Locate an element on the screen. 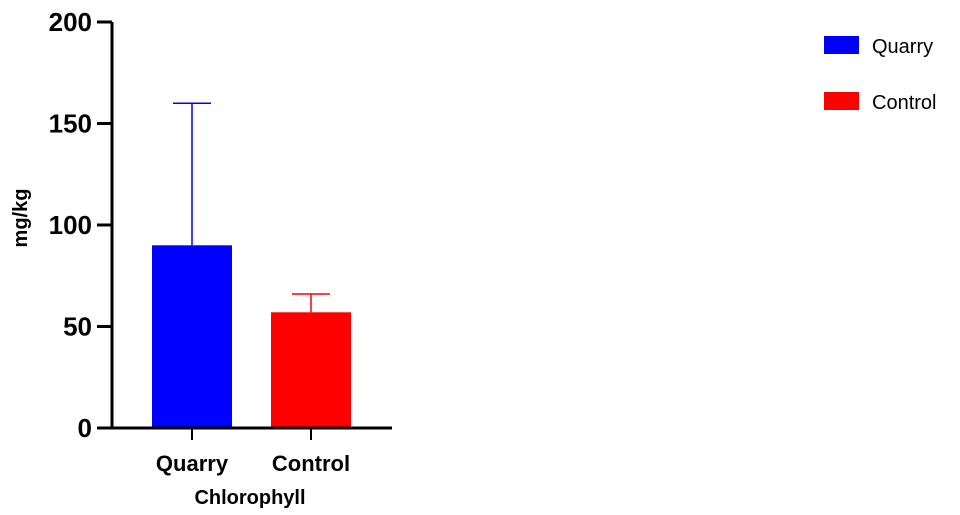 The height and width of the screenshot is (515, 960). legend-swatch-quarry is located at coordinates (841, 45).